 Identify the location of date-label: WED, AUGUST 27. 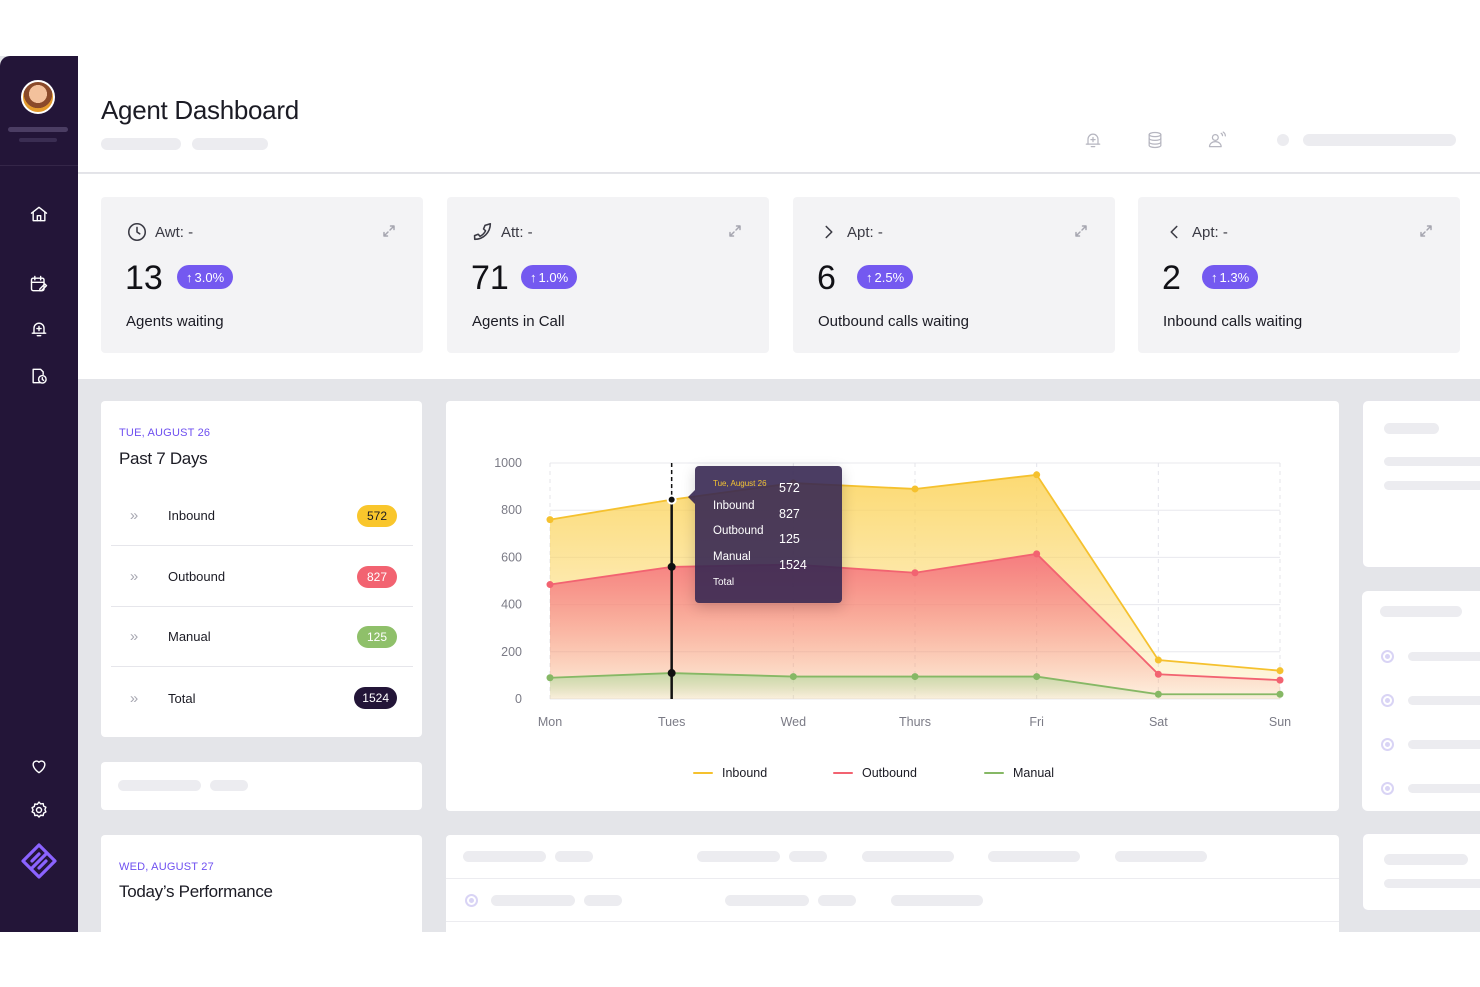
(166, 867).